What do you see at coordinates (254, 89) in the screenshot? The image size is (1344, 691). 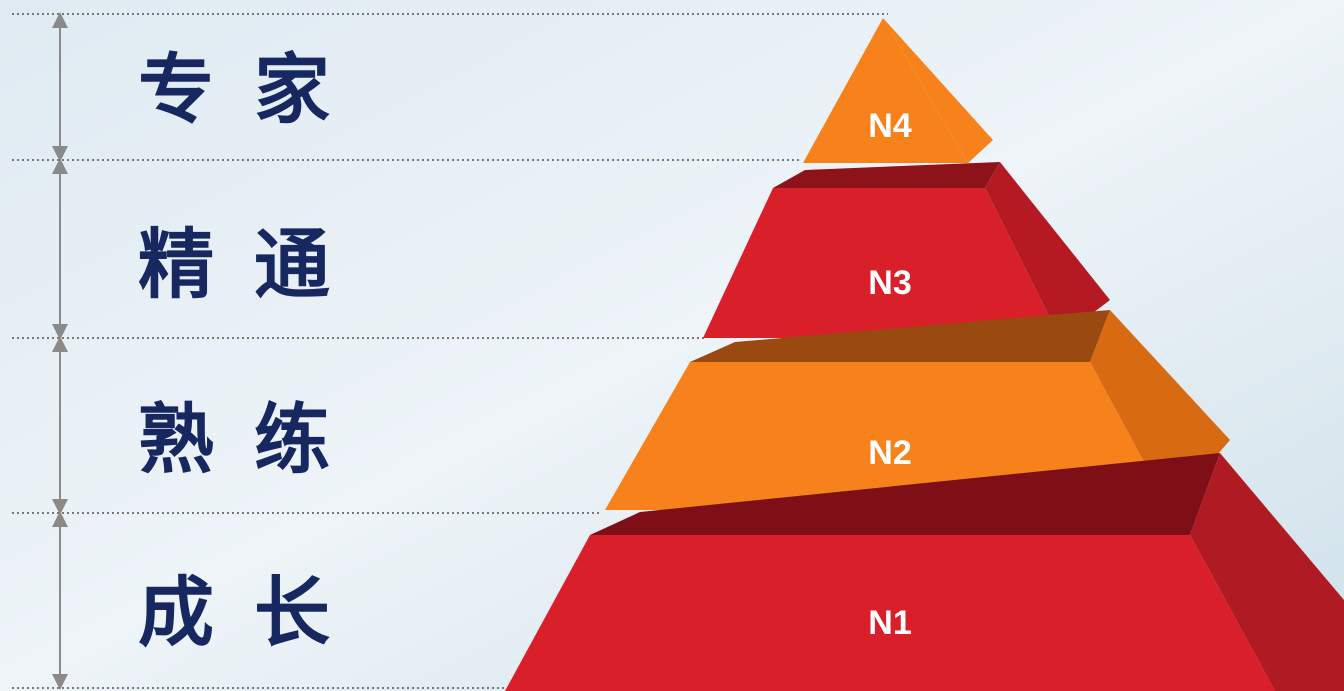 I see `level-label: 专家` at bounding box center [254, 89].